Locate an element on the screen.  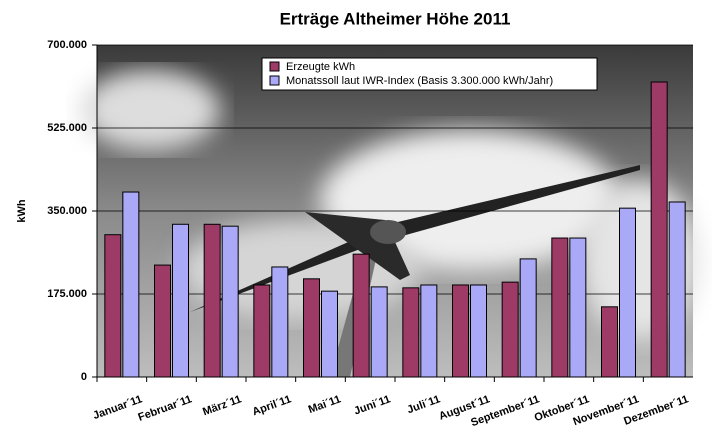
y-tick-label: 0 is located at coordinates (84, 377).